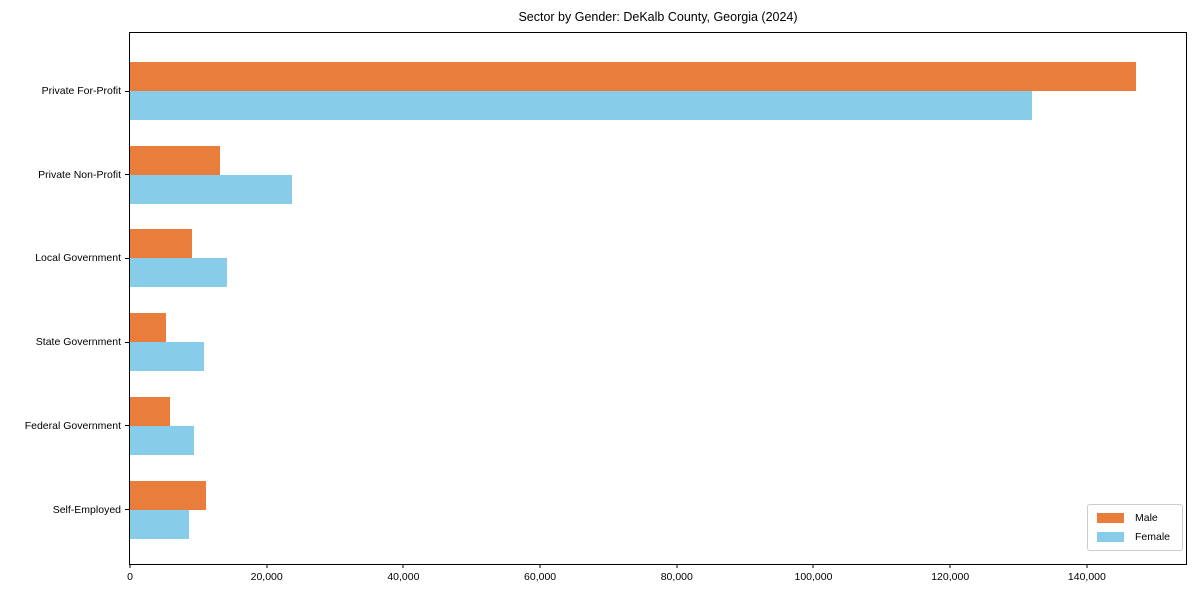 The image size is (1200, 600). Describe the element at coordinates (633, 76) in the screenshot. I see `male-bar-private-for-profit` at that location.